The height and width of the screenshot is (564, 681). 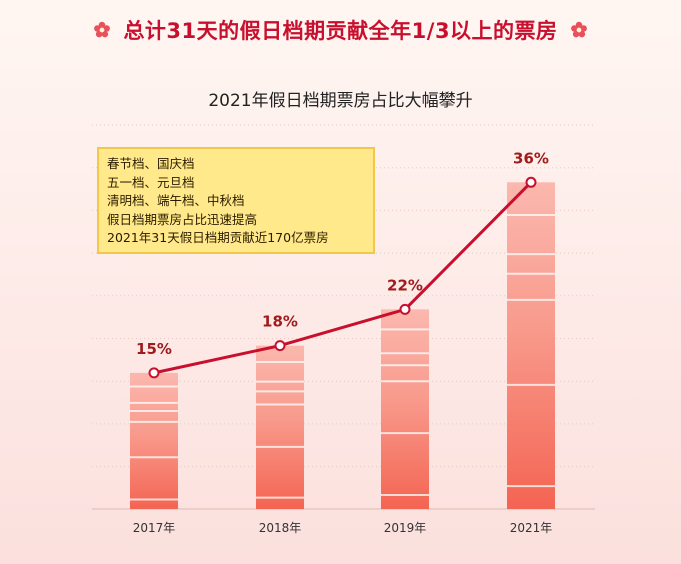 What do you see at coordinates (340, 101) in the screenshot?
I see `chart-title: 2021年假日档期票房占比大幅攀升` at bounding box center [340, 101].